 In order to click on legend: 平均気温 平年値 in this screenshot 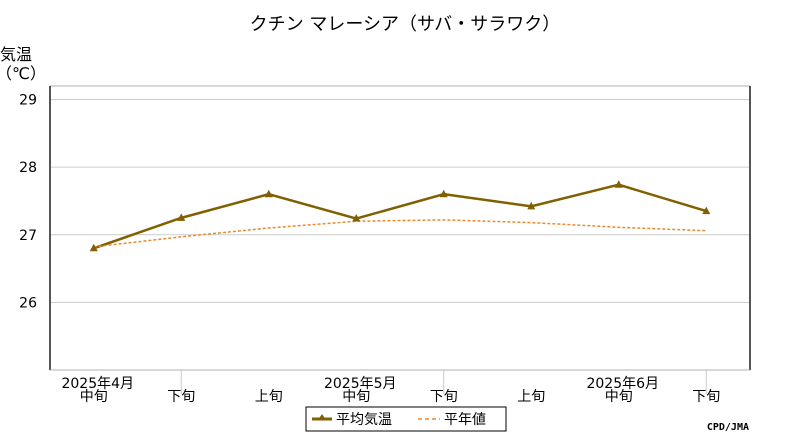, I will do `click(406, 419)`.